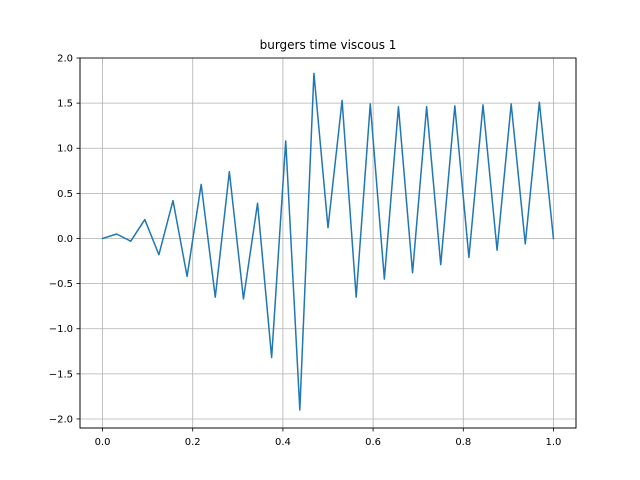  What do you see at coordinates (463, 442) in the screenshot?
I see `x-tick-label: 0.8` at bounding box center [463, 442].